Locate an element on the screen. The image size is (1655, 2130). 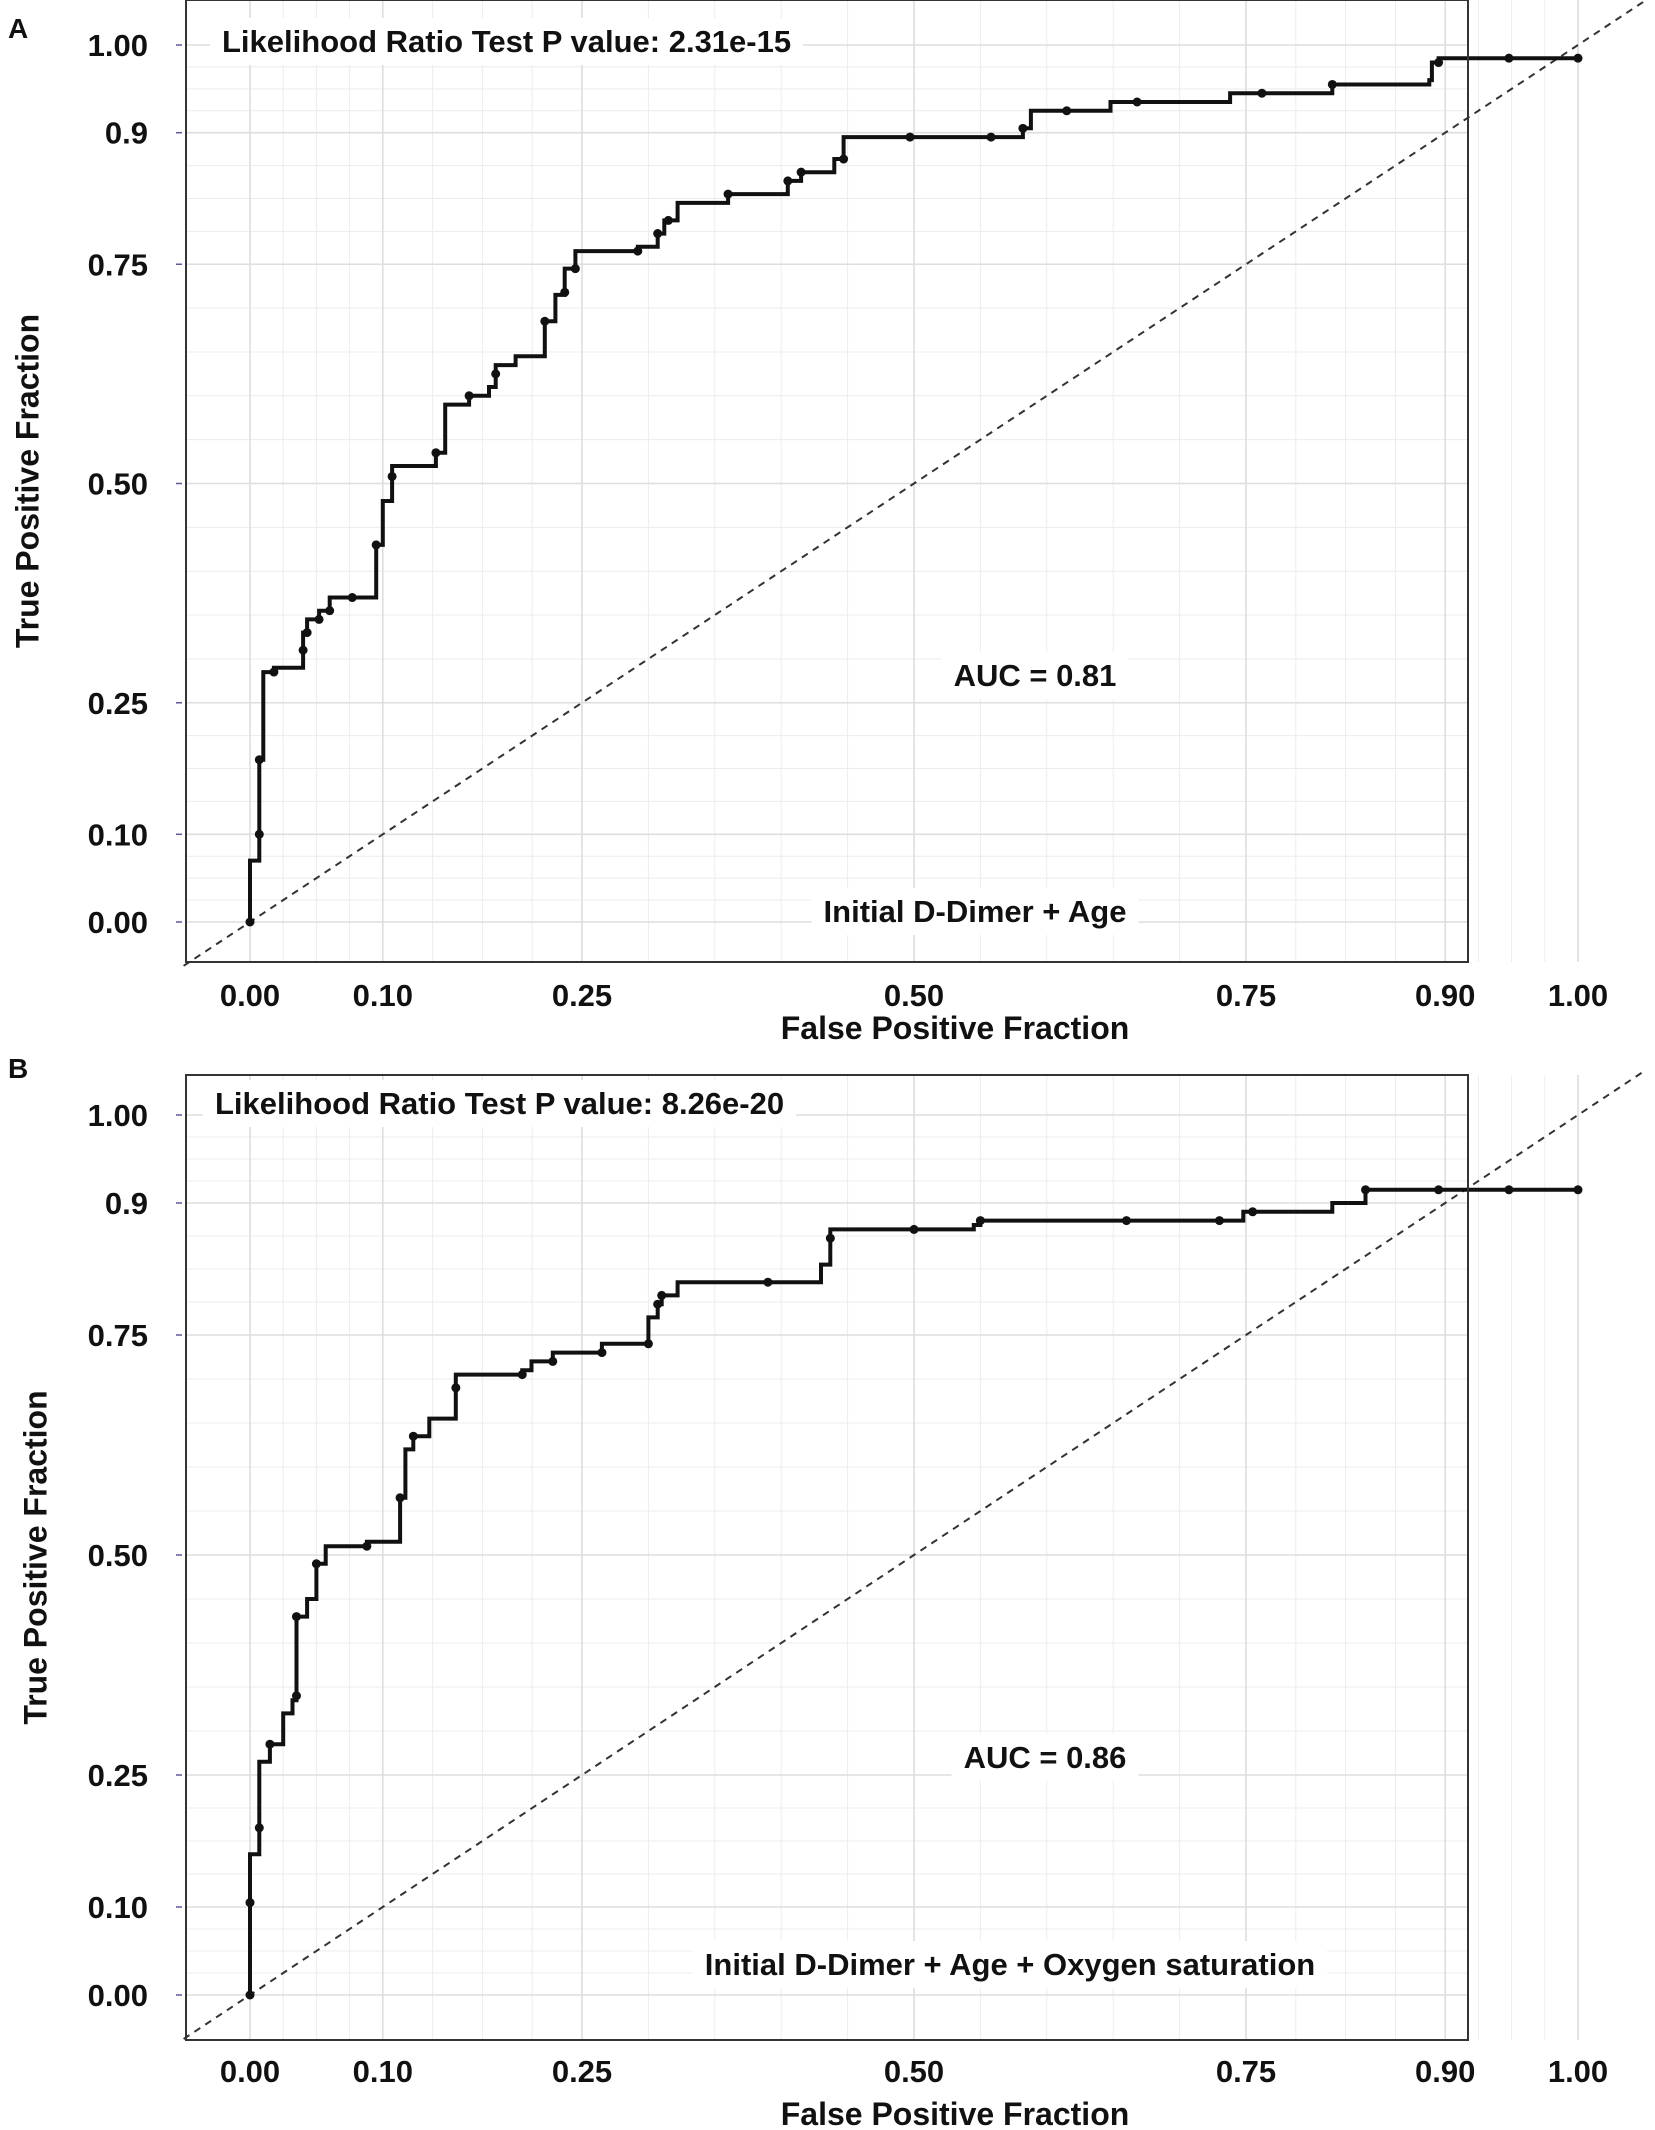
x-tick-label: 0.00 is located at coordinates (250, 2071).